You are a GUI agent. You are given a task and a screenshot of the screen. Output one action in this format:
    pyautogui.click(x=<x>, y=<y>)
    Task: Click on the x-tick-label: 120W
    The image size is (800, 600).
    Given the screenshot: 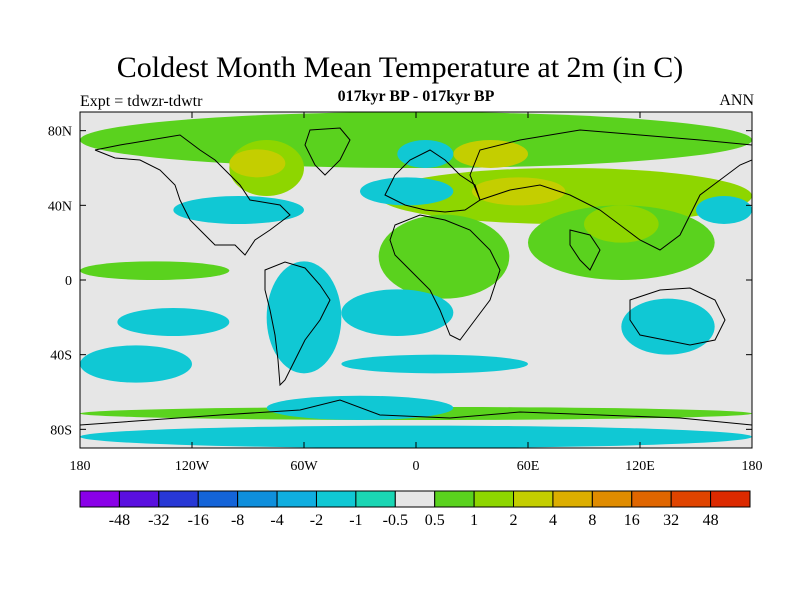 What is the action you would take?
    pyautogui.click(x=192, y=466)
    